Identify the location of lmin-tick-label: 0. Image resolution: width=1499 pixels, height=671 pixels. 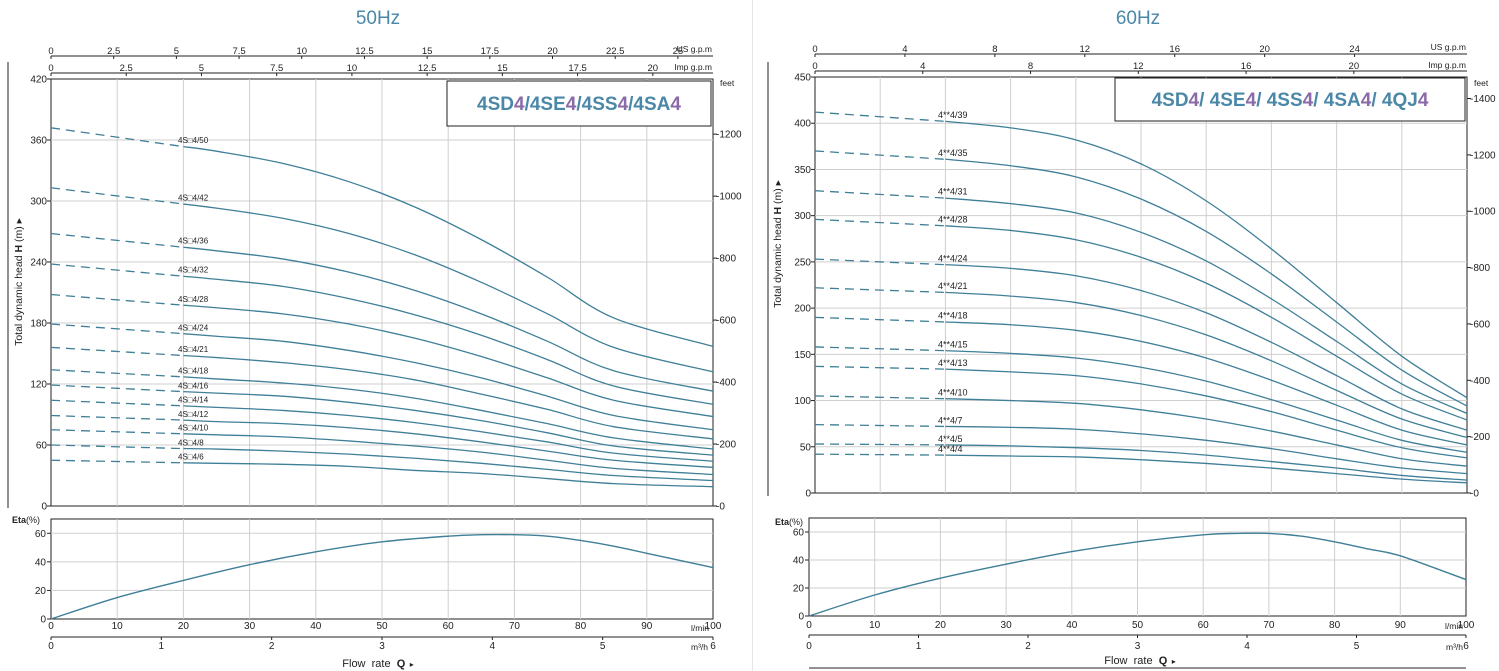
(51, 626).